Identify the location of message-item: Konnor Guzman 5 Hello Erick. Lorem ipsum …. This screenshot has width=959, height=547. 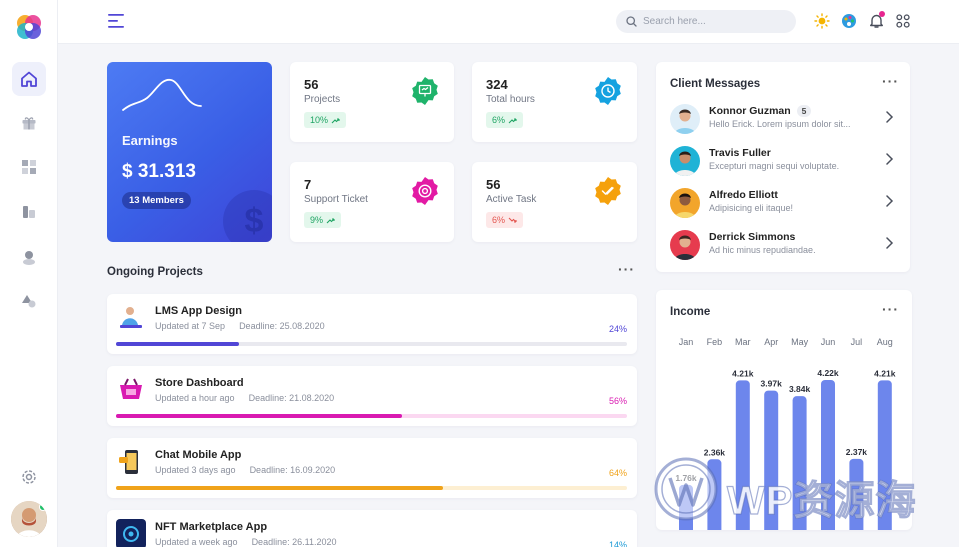
(783, 120).